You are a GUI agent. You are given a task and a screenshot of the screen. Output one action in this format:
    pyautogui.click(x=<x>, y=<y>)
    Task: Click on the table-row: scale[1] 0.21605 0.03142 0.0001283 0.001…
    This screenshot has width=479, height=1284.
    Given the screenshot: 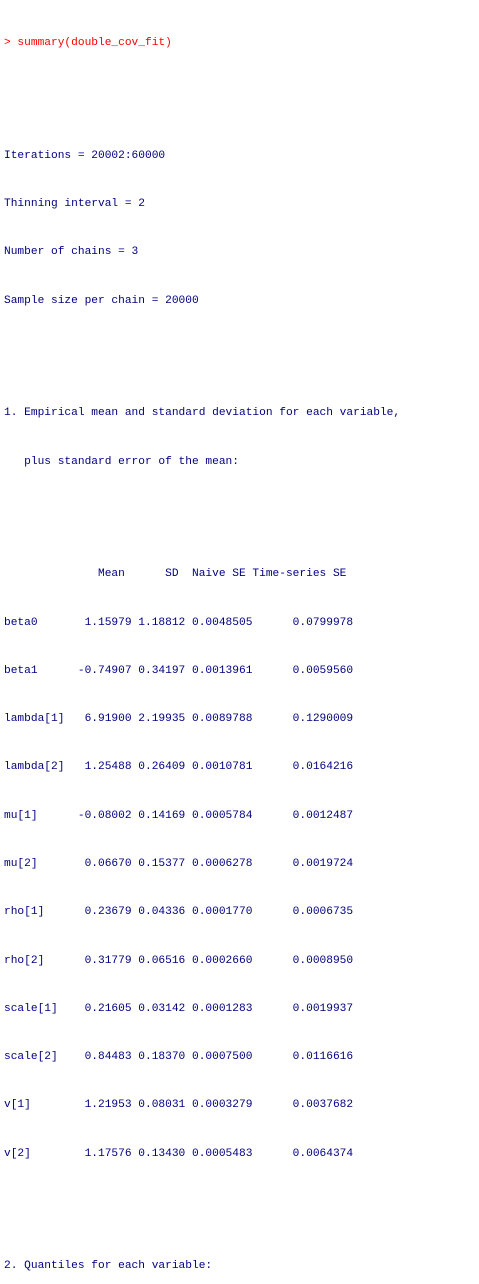 What is the action you would take?
    pyautogui.click(x=179, y=1008)
    